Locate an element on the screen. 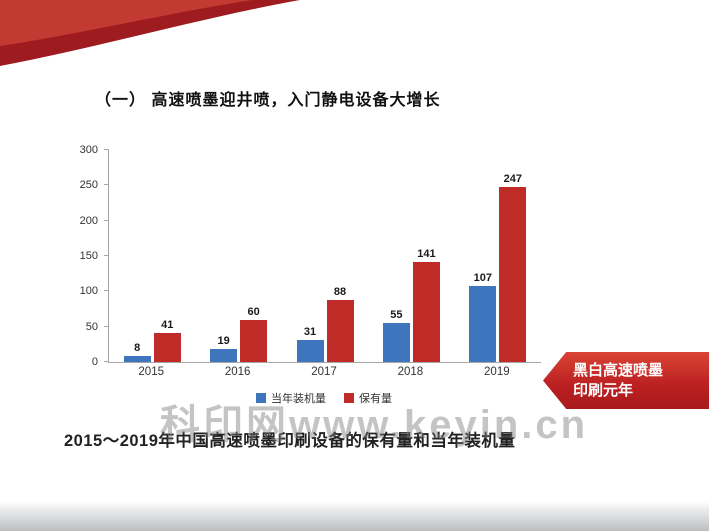 The image size is (709, 531). legend-label: 当年装机量 is located at coordinates (298, 399).